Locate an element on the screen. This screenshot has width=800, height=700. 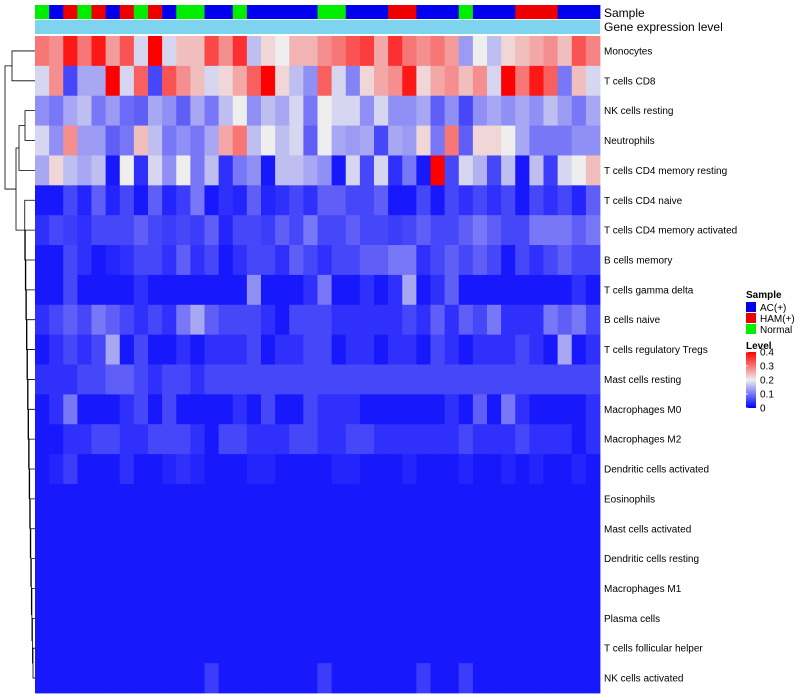
legend-sample-label: AC(+) is located at coordinates (773, 308).